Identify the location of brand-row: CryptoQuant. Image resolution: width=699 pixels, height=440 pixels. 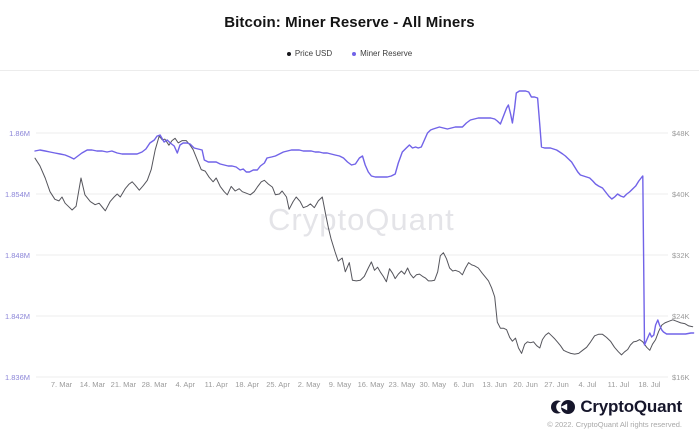
(614, 407).